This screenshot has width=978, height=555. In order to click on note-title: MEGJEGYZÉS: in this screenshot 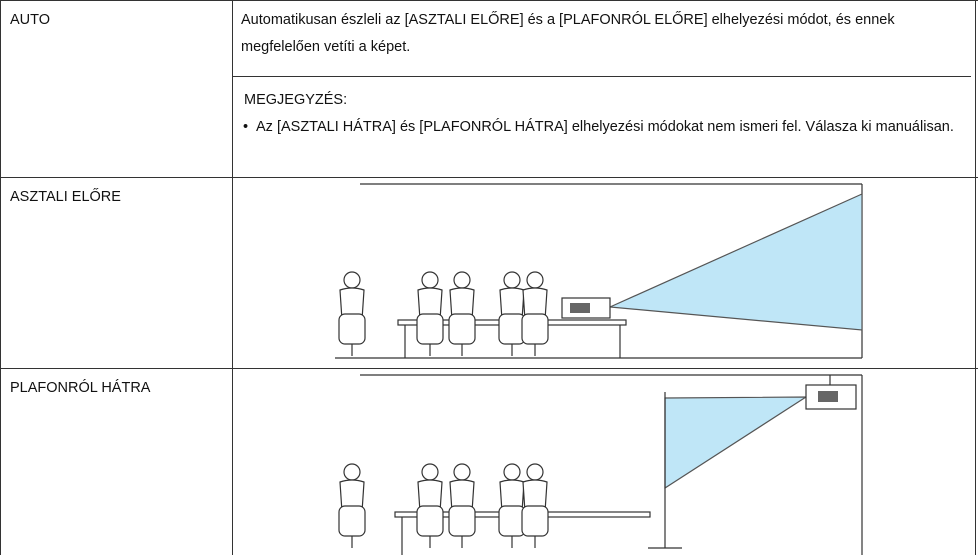, I will do `click(296, 100)`.